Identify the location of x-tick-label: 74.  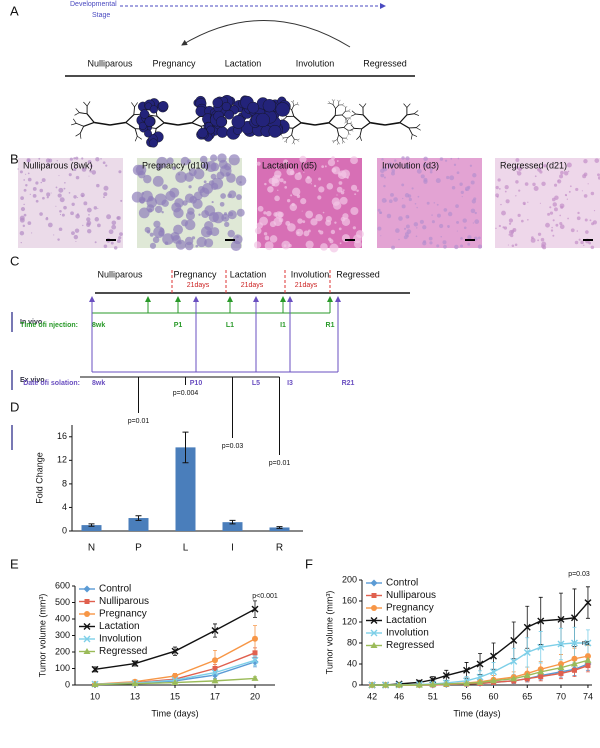
(588, 696).